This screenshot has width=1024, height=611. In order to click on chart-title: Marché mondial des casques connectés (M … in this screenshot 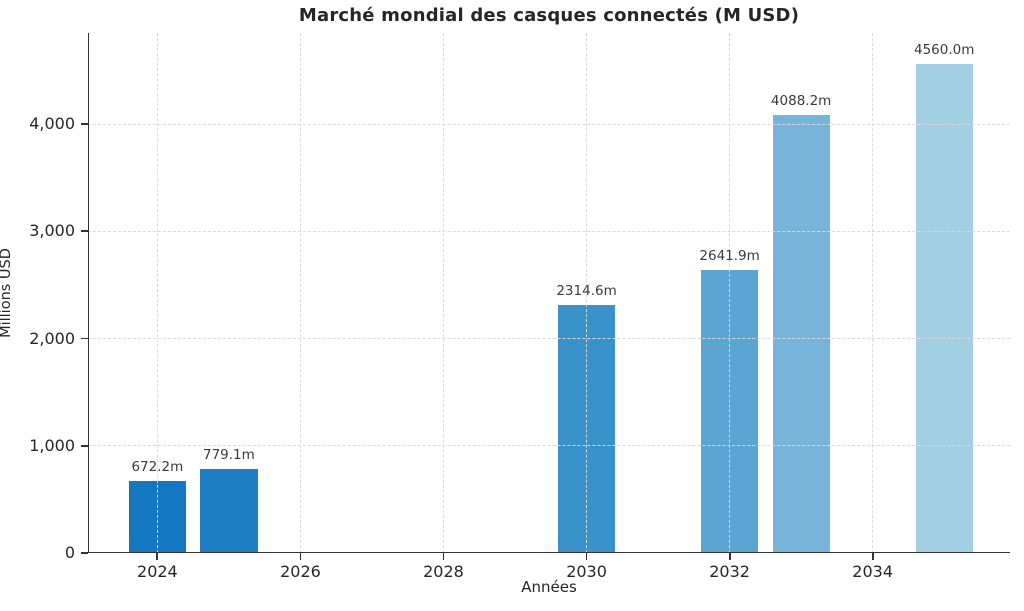, I will do `click(549, 15)`.